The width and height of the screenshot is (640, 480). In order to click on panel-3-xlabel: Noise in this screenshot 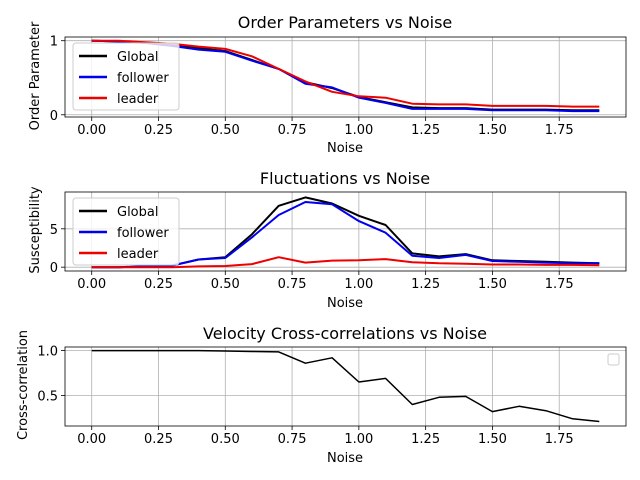, I will do `click(345, 458)`.